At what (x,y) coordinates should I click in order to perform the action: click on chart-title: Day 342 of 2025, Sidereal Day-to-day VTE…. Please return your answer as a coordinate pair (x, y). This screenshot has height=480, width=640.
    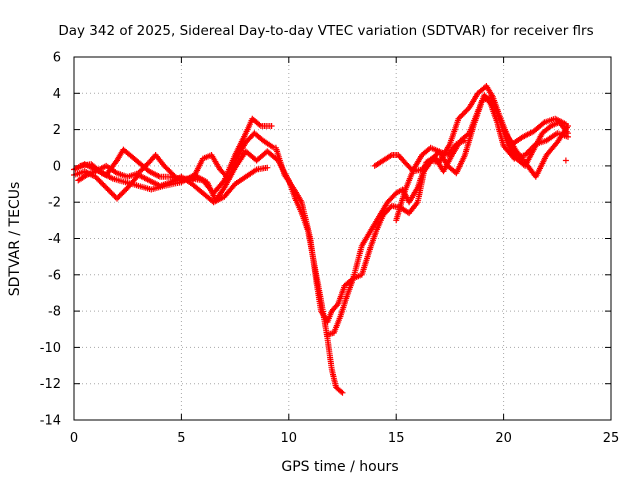
    Looking at the image, I should click on (325, 31).